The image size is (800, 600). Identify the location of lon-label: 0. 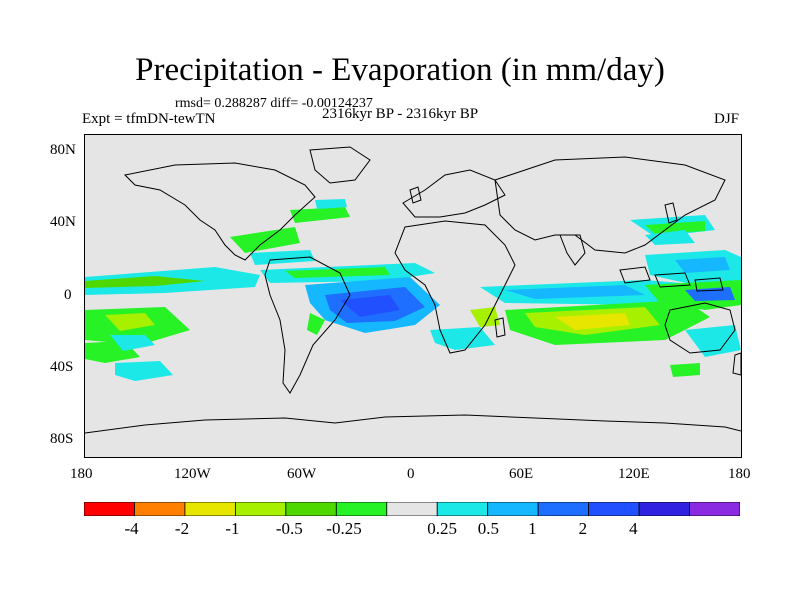
(411, 474).